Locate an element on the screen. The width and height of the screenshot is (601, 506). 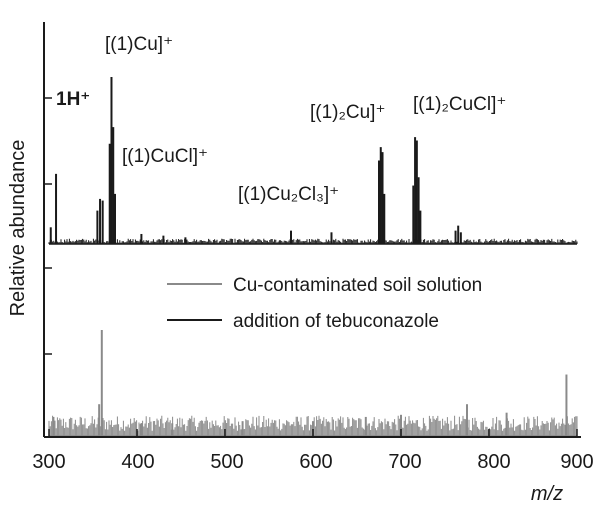
x-tick-label: 800 is located at coordinates (493, 462).